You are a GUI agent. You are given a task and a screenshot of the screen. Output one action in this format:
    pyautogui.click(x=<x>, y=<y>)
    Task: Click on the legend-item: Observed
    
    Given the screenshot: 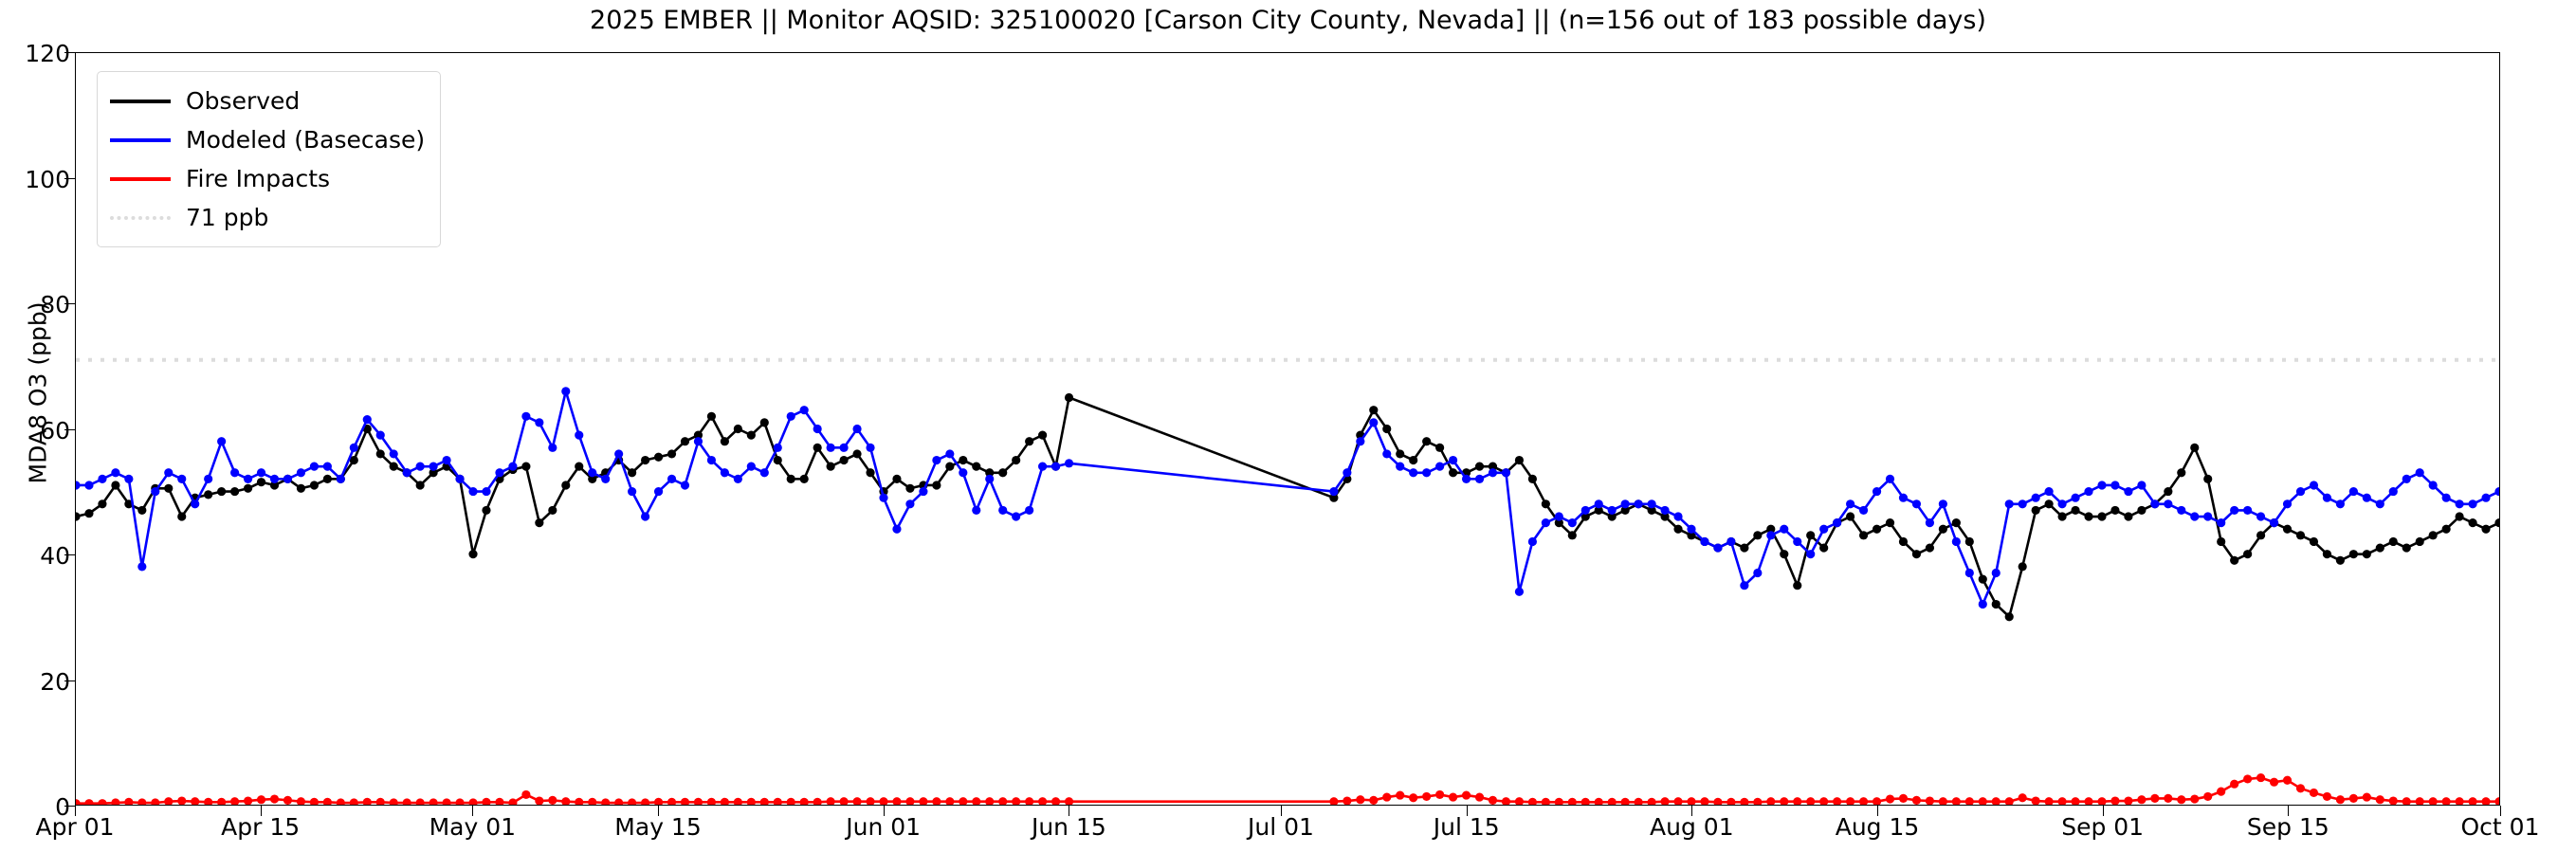 What is the action you would take?
    pyautogui.click(x=267, y=101)
    